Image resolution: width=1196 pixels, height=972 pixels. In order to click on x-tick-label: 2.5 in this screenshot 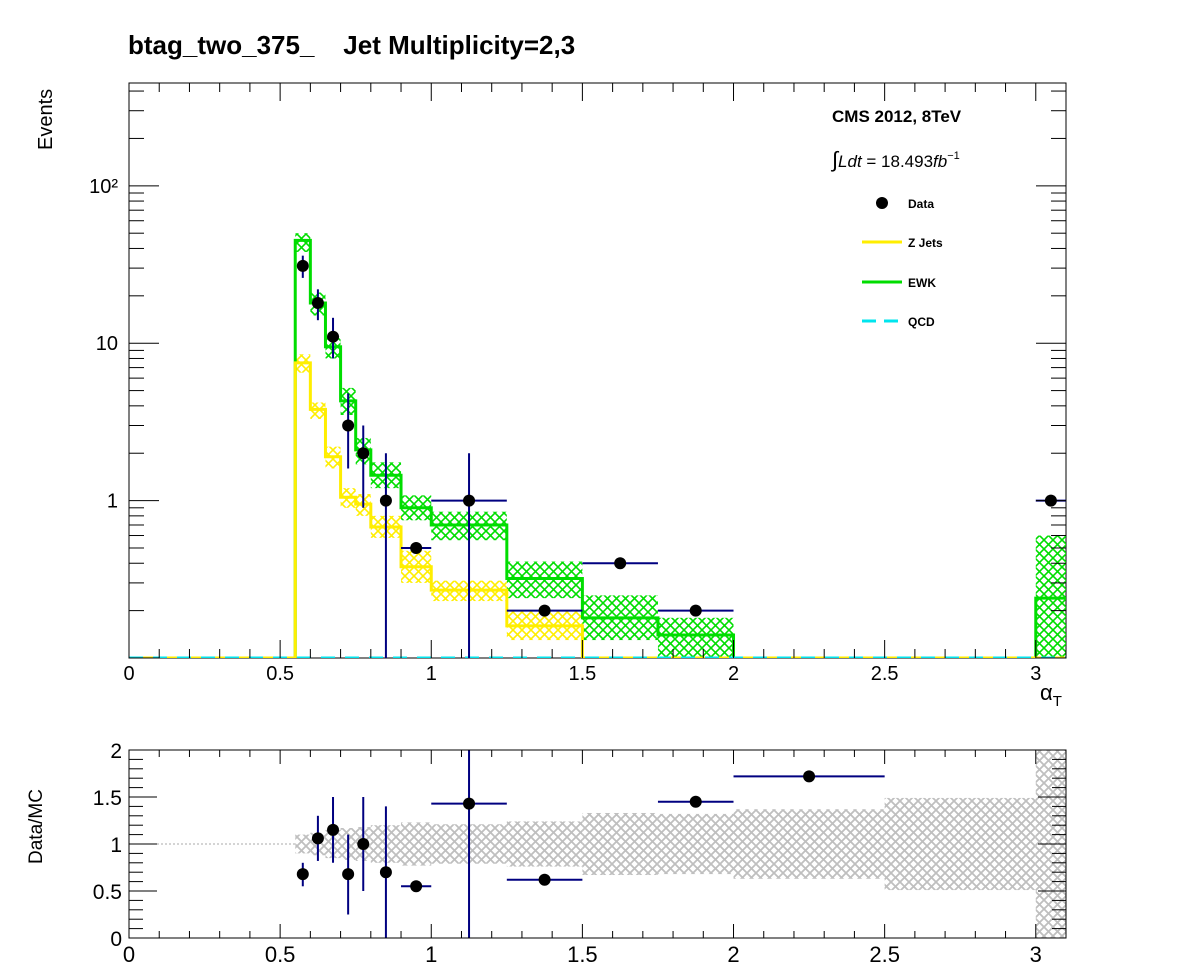, I will do `click(885, 674)`.